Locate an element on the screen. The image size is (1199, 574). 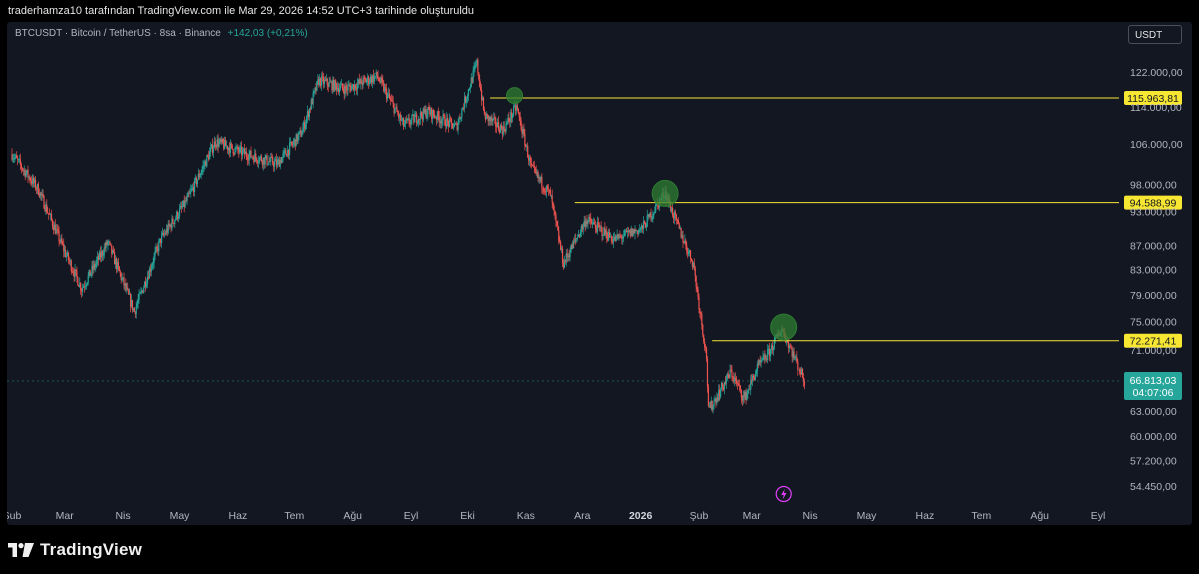
x-tick-label: Nis is located at coordinates (809, 516).